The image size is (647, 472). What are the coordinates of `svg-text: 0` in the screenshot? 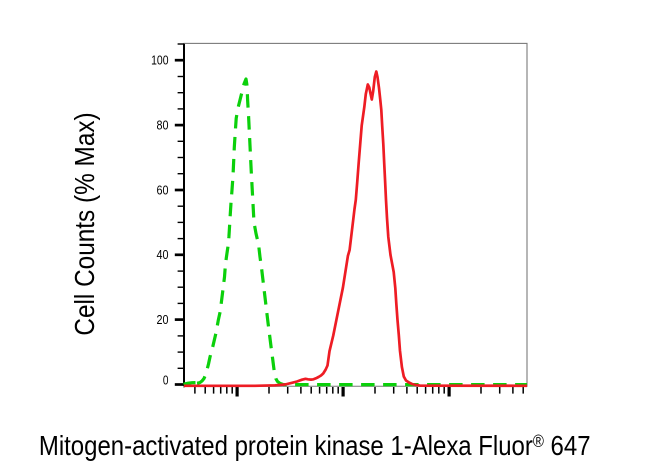 It's located at (166, 381).